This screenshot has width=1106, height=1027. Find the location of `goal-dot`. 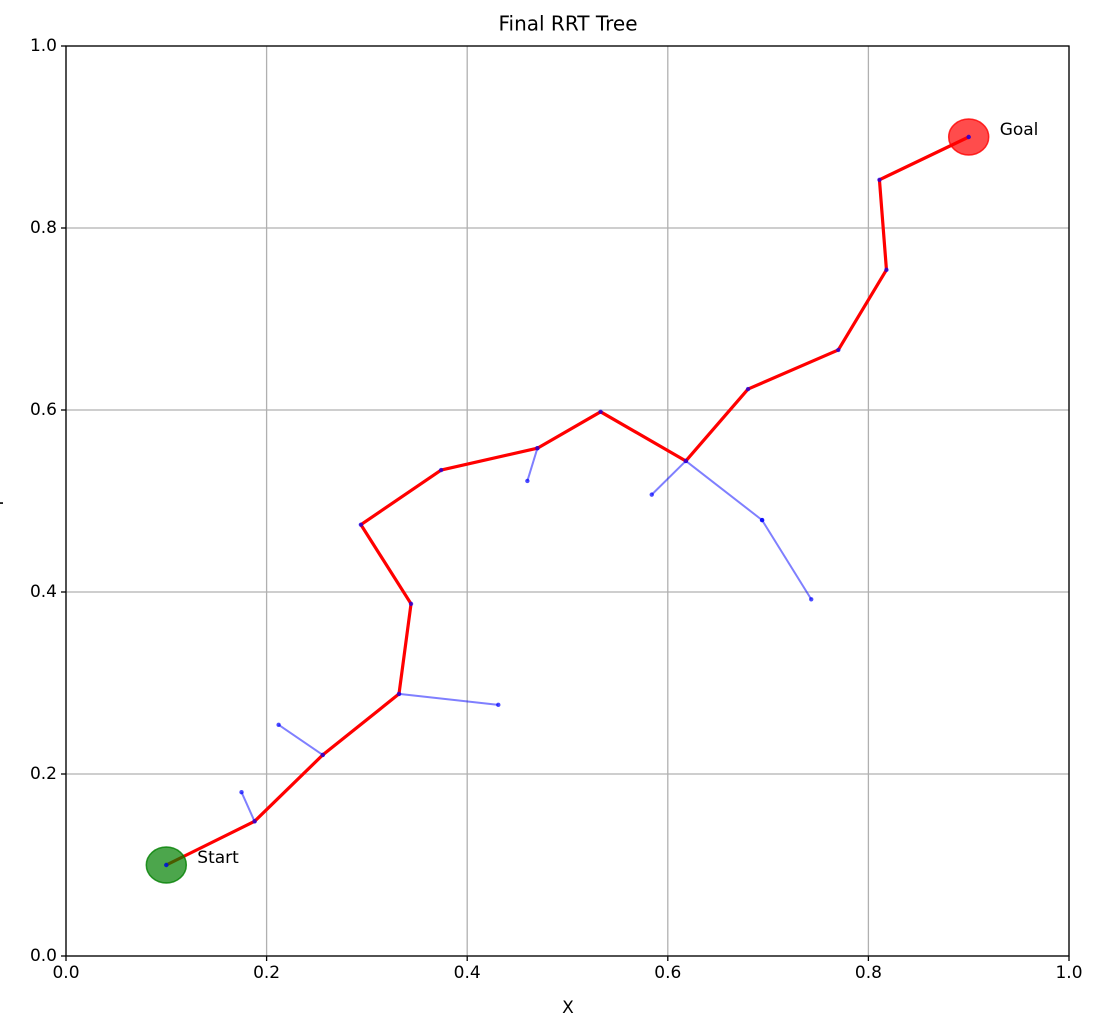

goal-dot is located at coordinates (968, 137).